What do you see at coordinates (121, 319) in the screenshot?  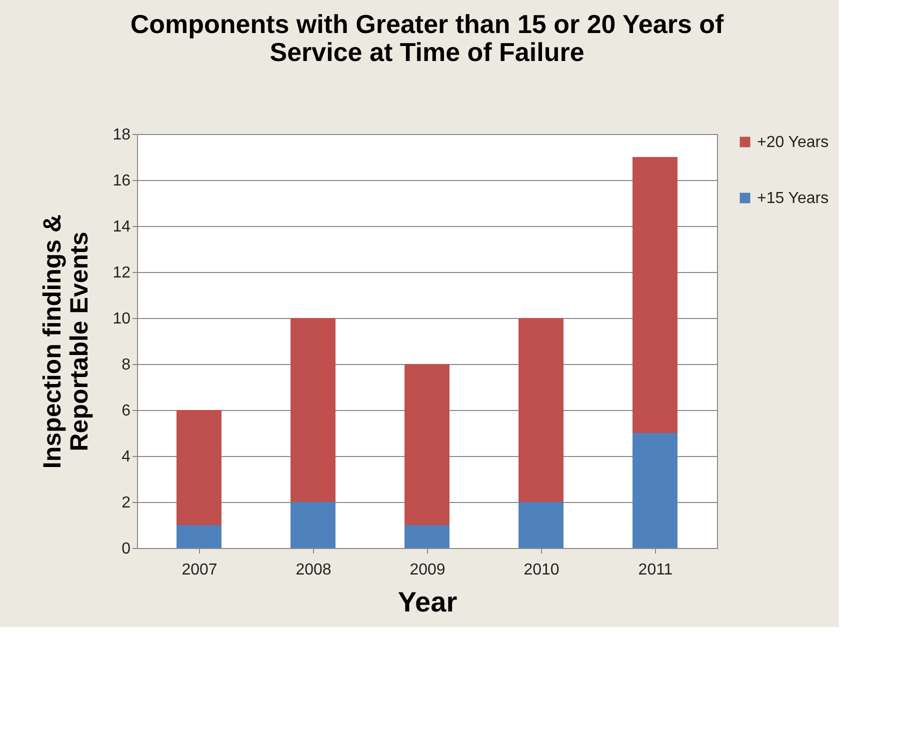 I see `y-tick-label: 10` at bounding box center [121, 319].